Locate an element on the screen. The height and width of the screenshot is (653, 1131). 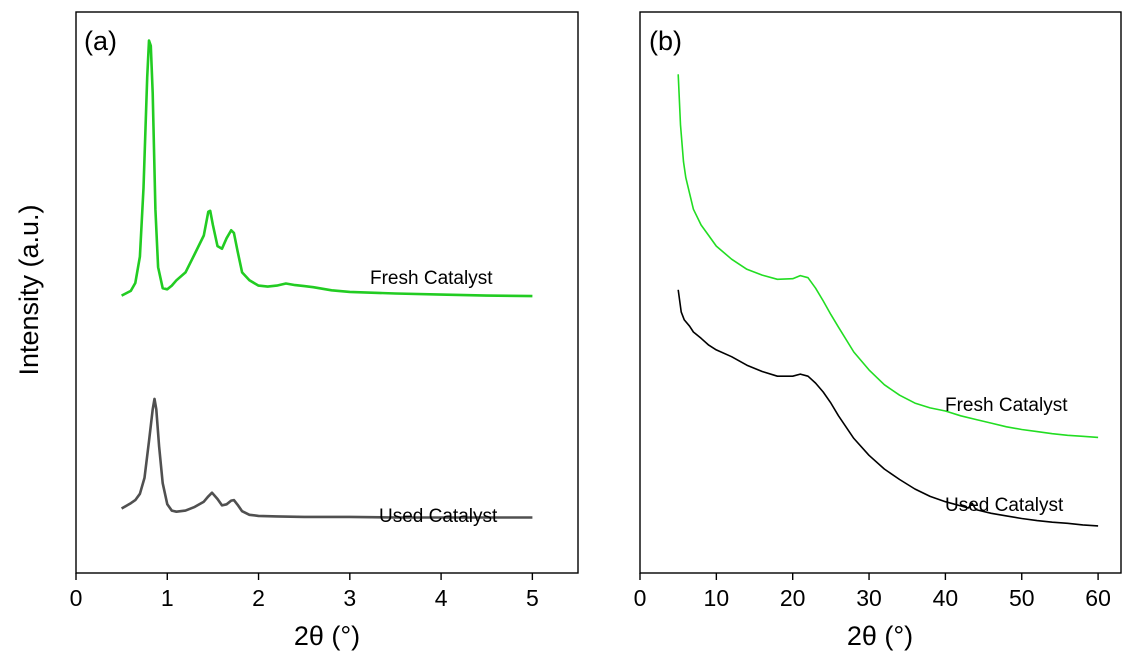
panel-b-x-tick-label: 0 is located at coordinates (640, 598).